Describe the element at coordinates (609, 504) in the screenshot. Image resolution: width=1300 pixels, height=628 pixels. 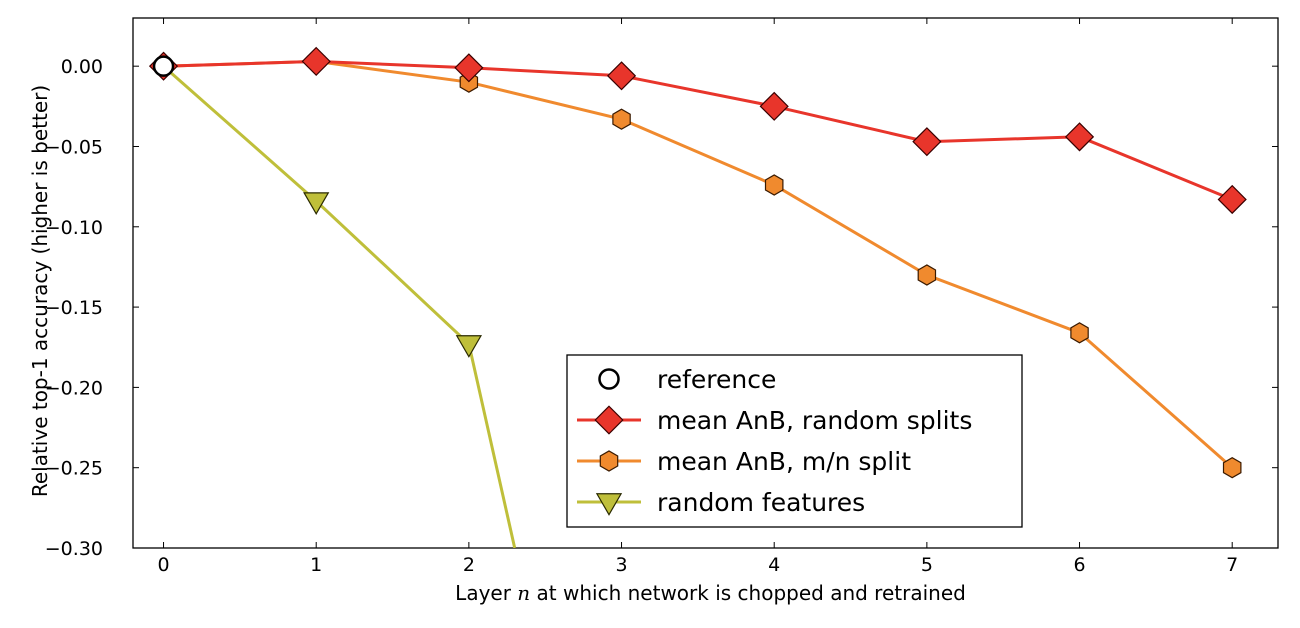
I see `legend-marker-random-features` at that location.